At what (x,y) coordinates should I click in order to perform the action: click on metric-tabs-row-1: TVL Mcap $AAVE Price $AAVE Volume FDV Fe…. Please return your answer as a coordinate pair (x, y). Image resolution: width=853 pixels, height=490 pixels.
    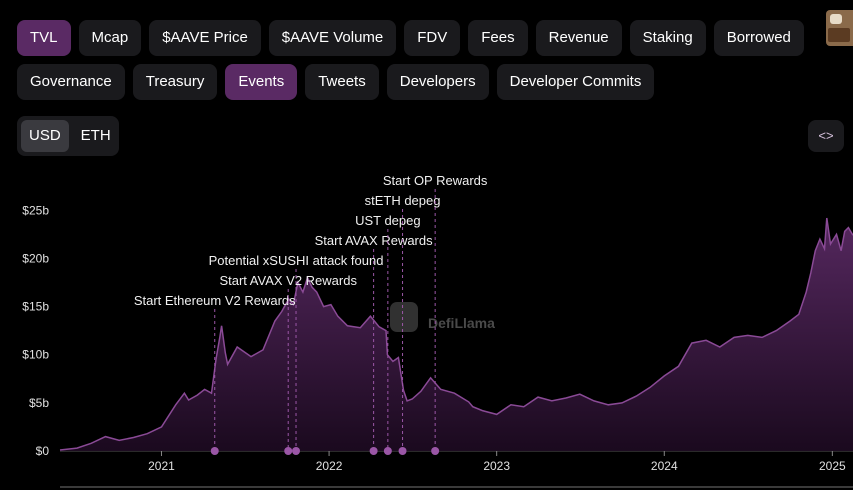
    Looking at the image, I should click on (410, 38).